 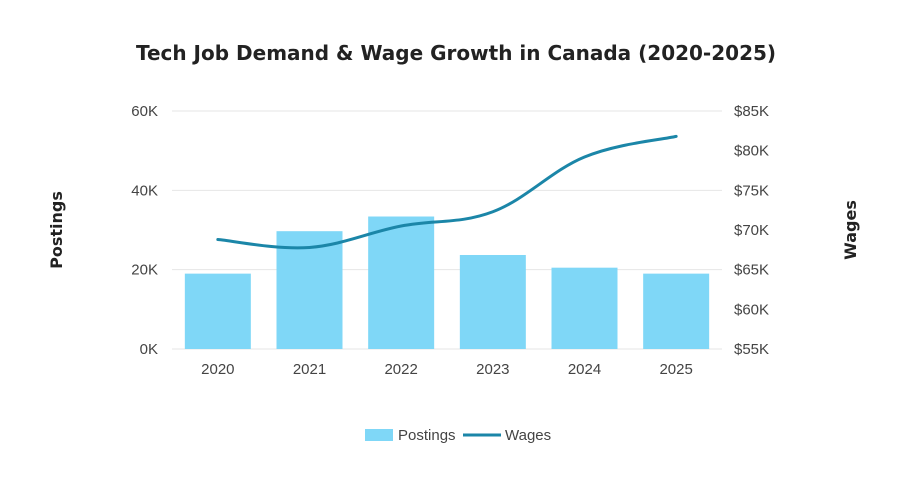 I want to click on x-tick-label: 2022, so click(x=400, y=369).